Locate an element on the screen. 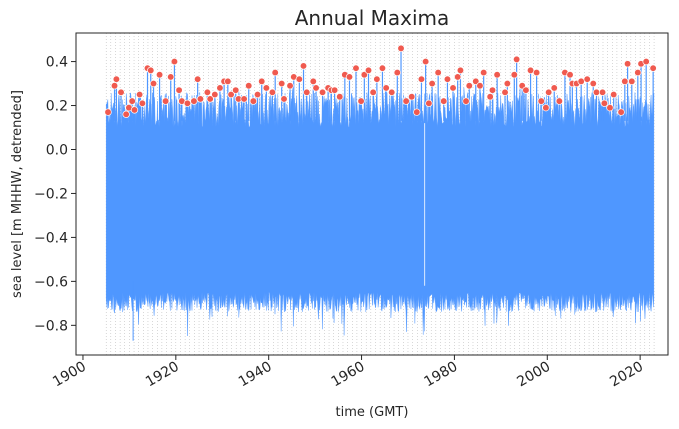 The image size is (679, 429). y-tick-label: 0.2 is located at coordinates (57, 107).